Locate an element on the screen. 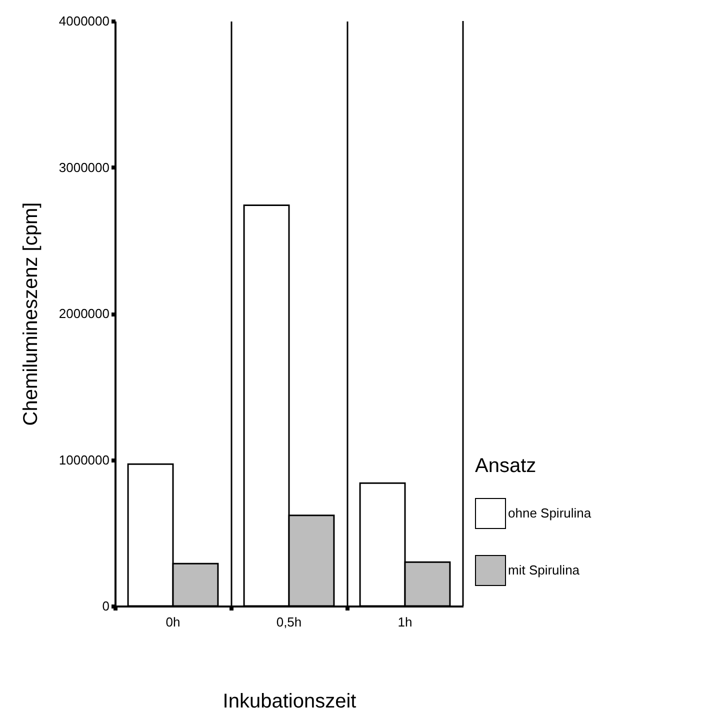 The image size is (701, 715). legend-label: mit Spirulina is located at coordinates (544, 570).